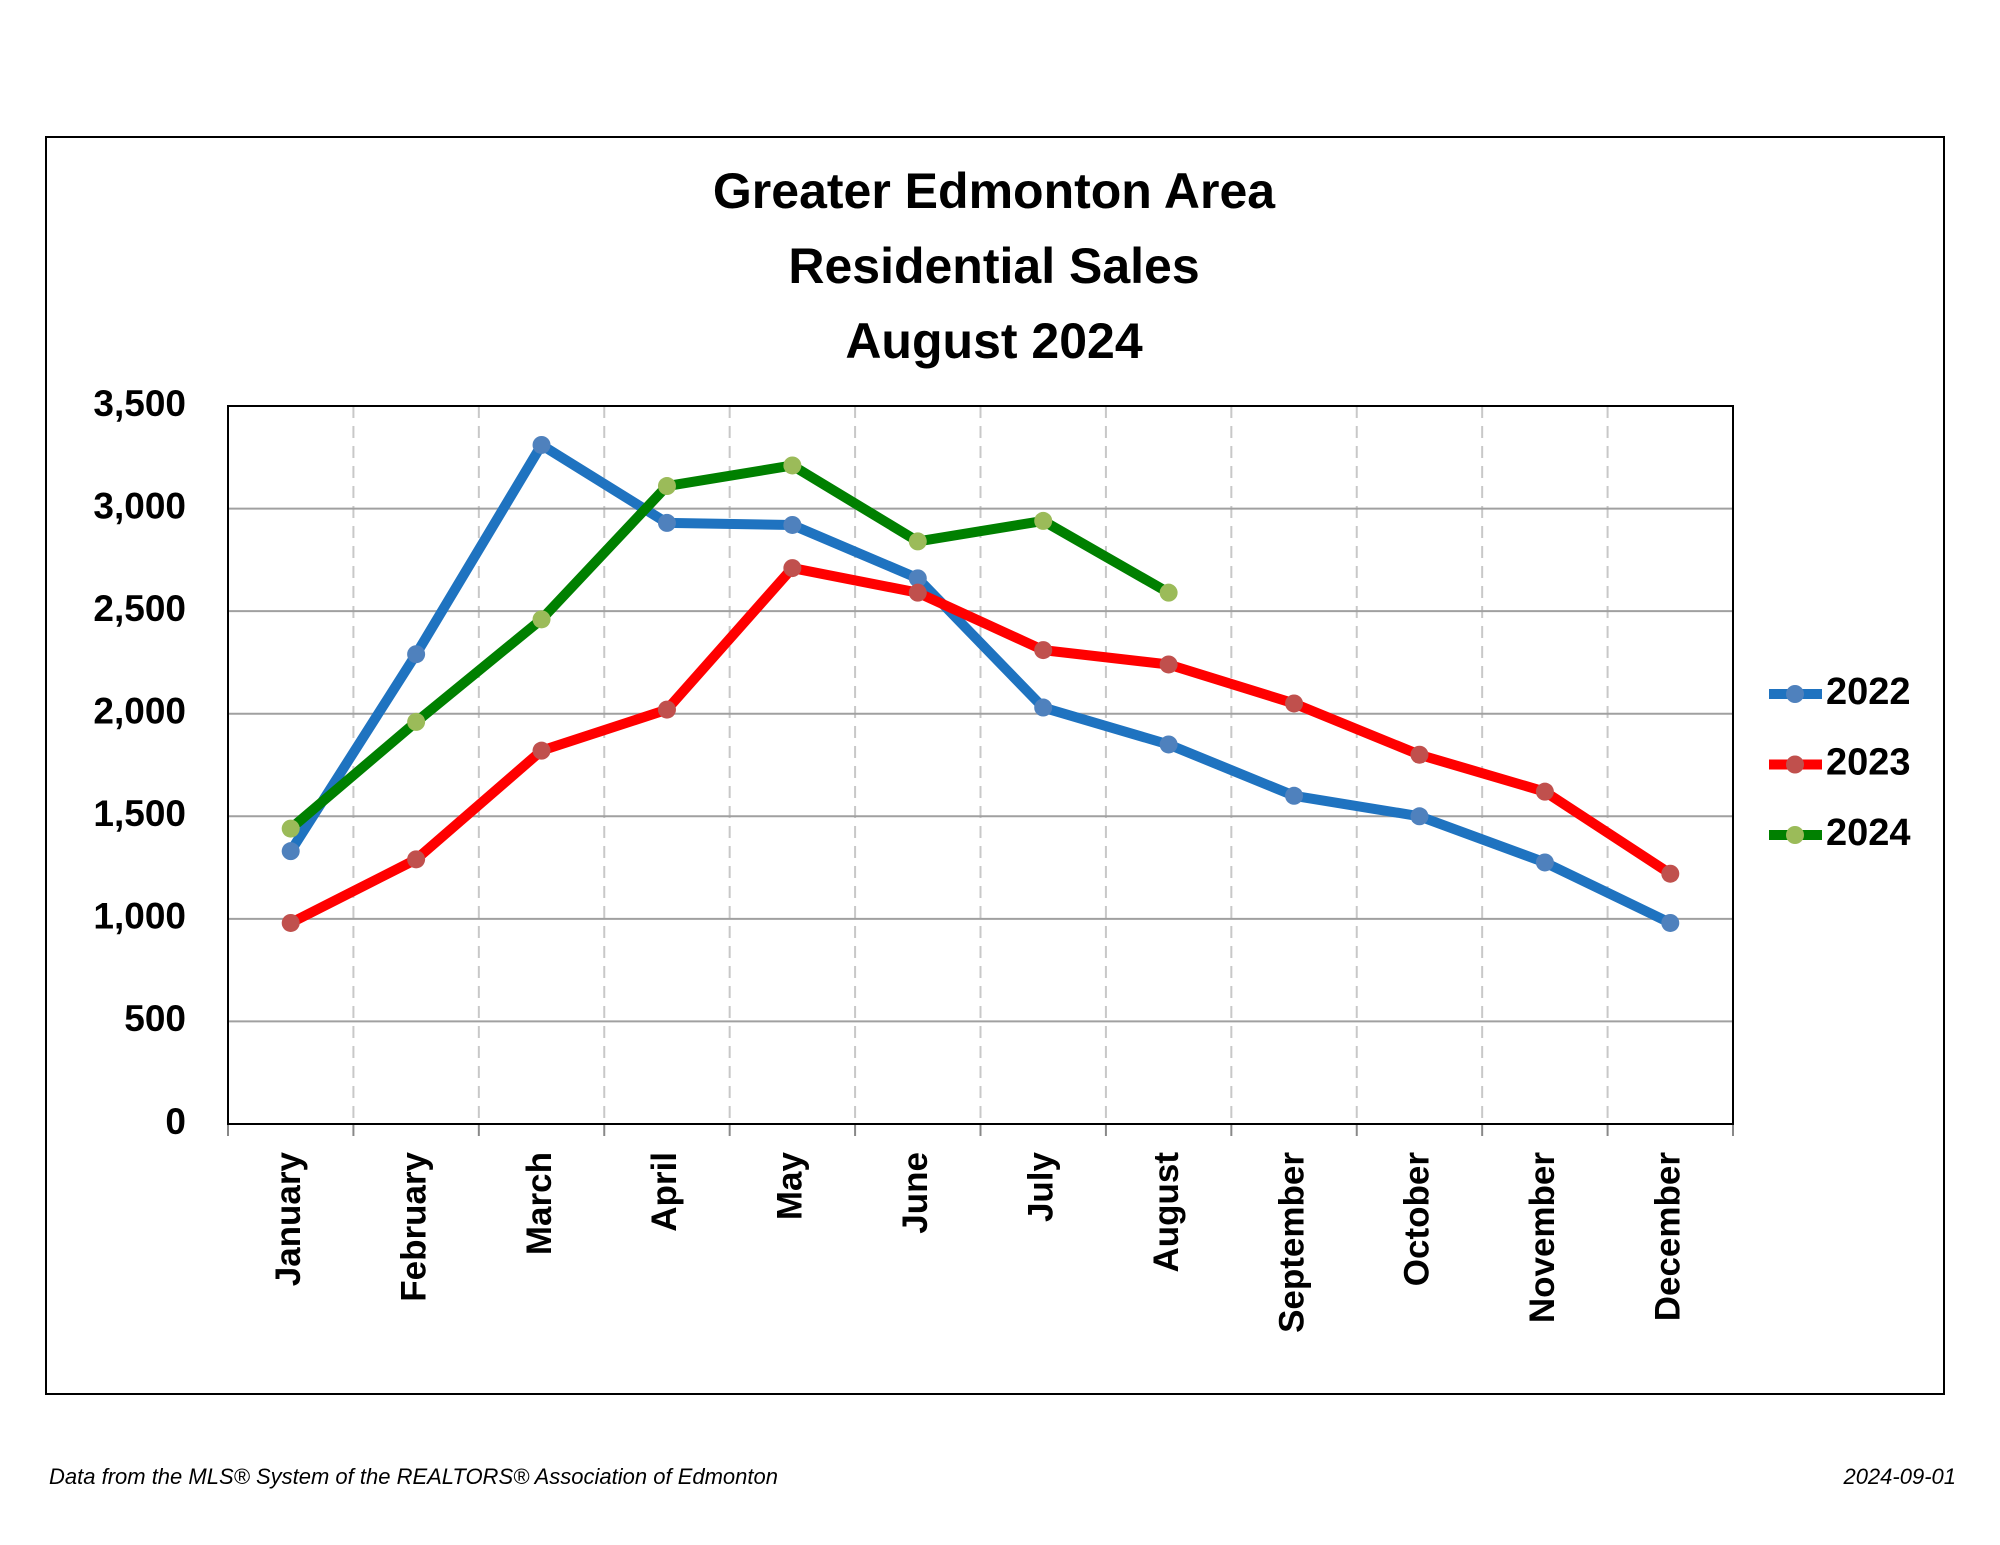  I want to click on y-tick-label: 1,500, so click(139, 813).